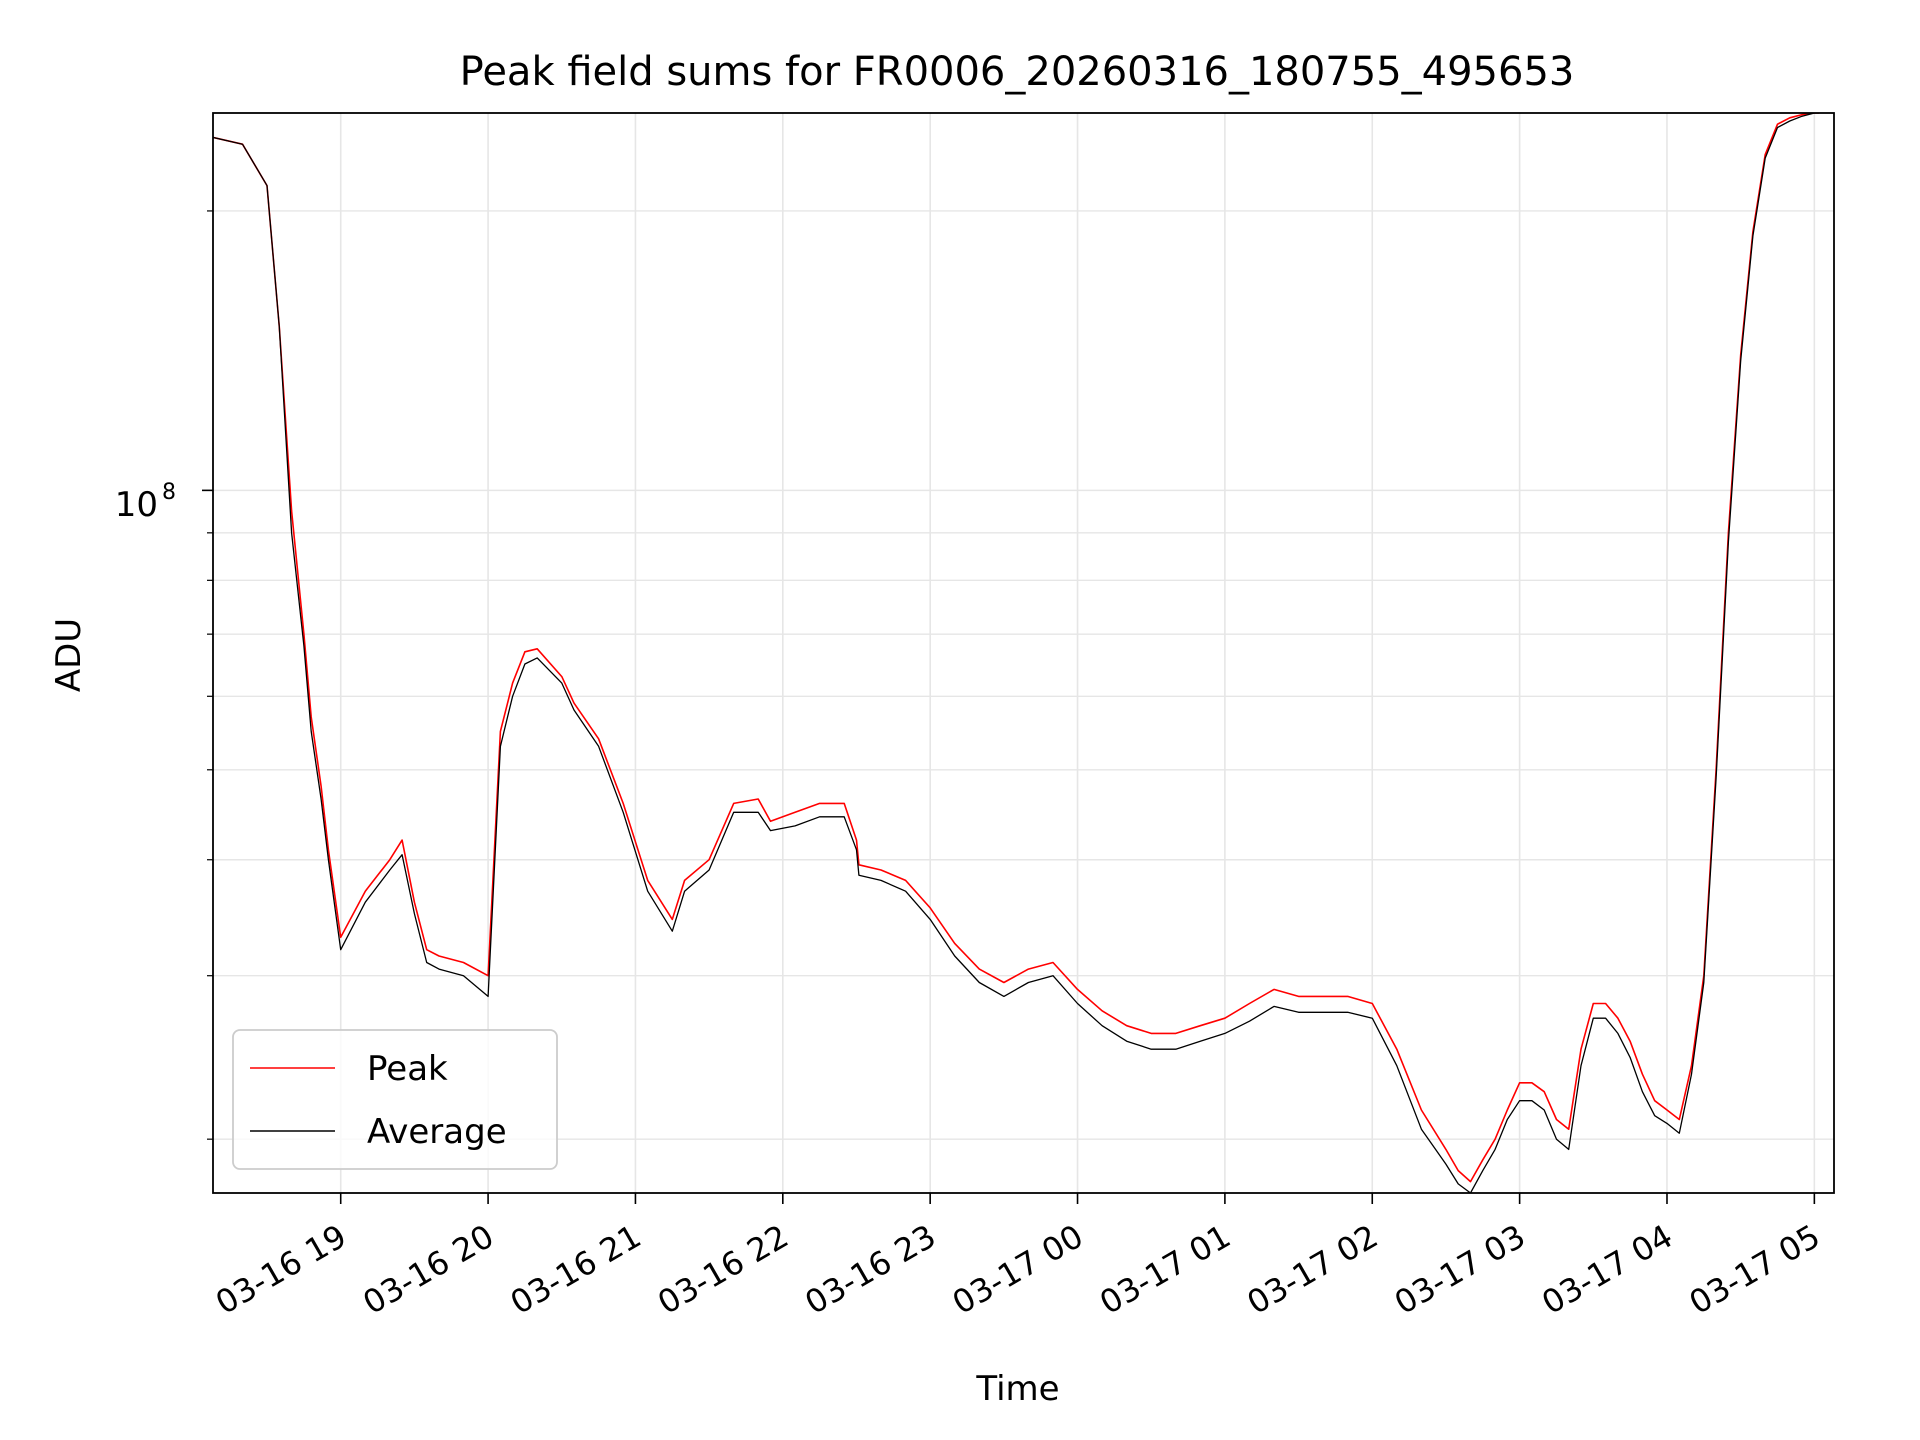  What do you see at coordinates (169, 492) in the screenshot?
I see `y-tick-exponent: 8` at bounding box center [169, 492].